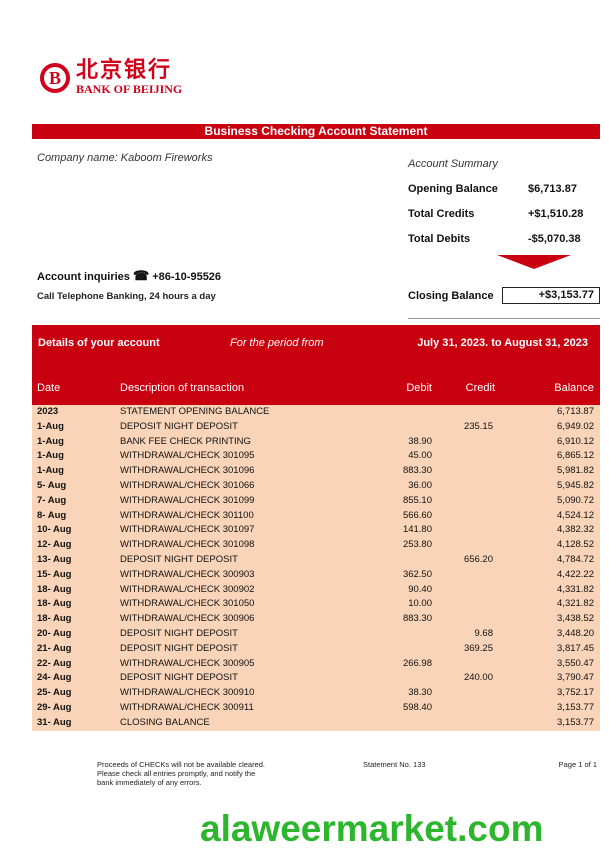  Describe the element at coordinates (54, 530) in the screenshot. I see `cell-date: 10- Aug` at that location.